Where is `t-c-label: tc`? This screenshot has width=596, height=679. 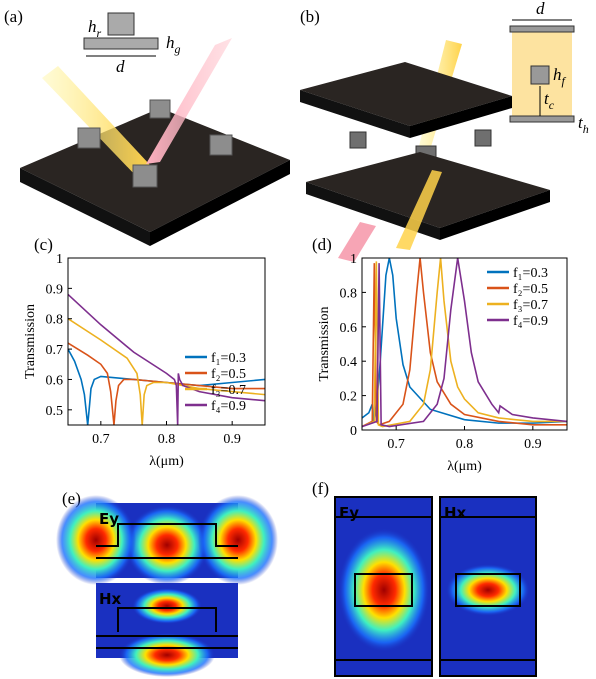
t-c-label: tc is located at coordinates (549, 100).